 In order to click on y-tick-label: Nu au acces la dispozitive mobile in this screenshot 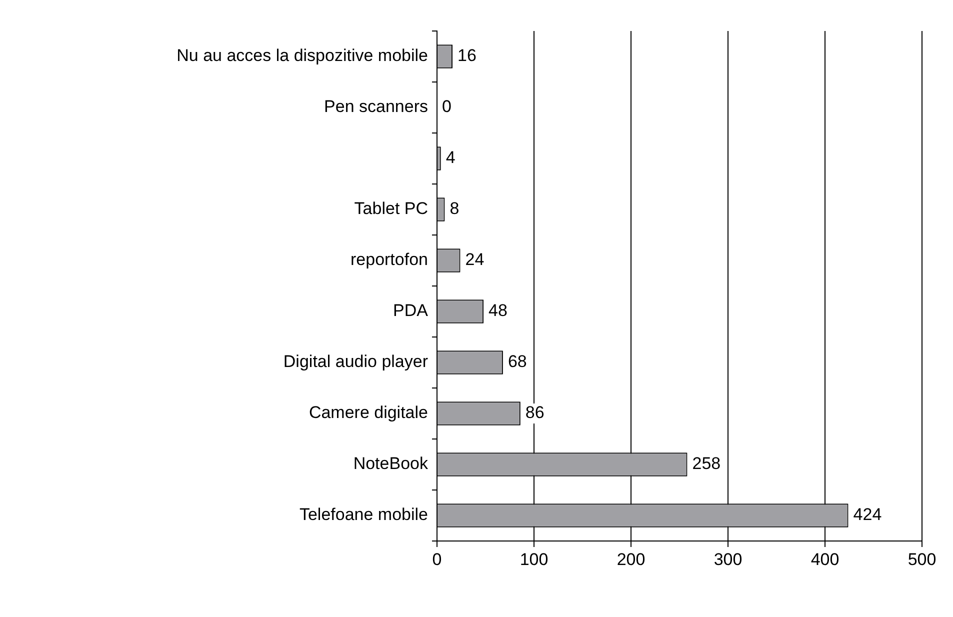, I will do `click(302, 56)`.